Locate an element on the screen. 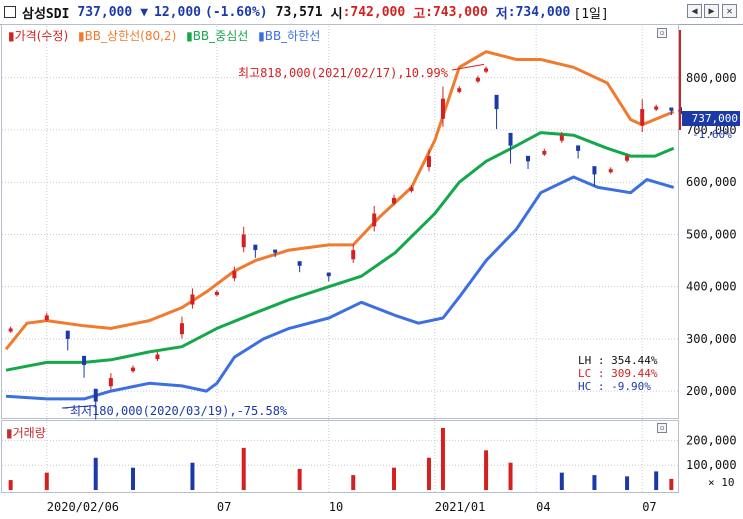 The width and height of the screenshot is (743, 519). stat-lc: LC : 309.44% is located at coordinates (618, 373).